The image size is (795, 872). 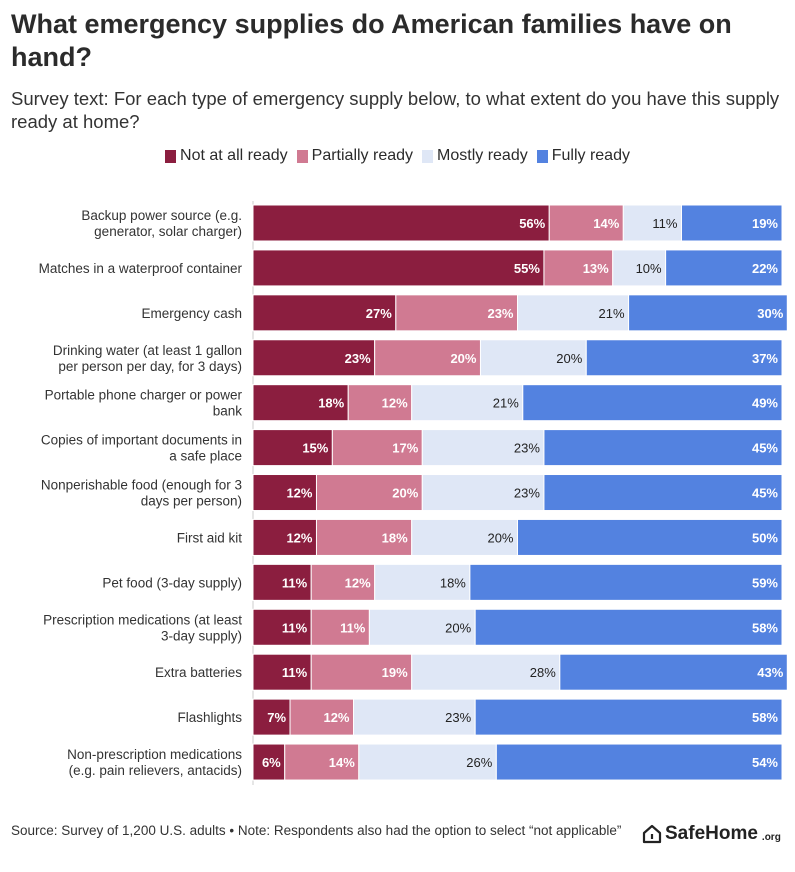 What do you see at coordinates (395, 672) in the screenshot?
I see `data-label-partially-ready: 19%` at bounding box center [395, 672].